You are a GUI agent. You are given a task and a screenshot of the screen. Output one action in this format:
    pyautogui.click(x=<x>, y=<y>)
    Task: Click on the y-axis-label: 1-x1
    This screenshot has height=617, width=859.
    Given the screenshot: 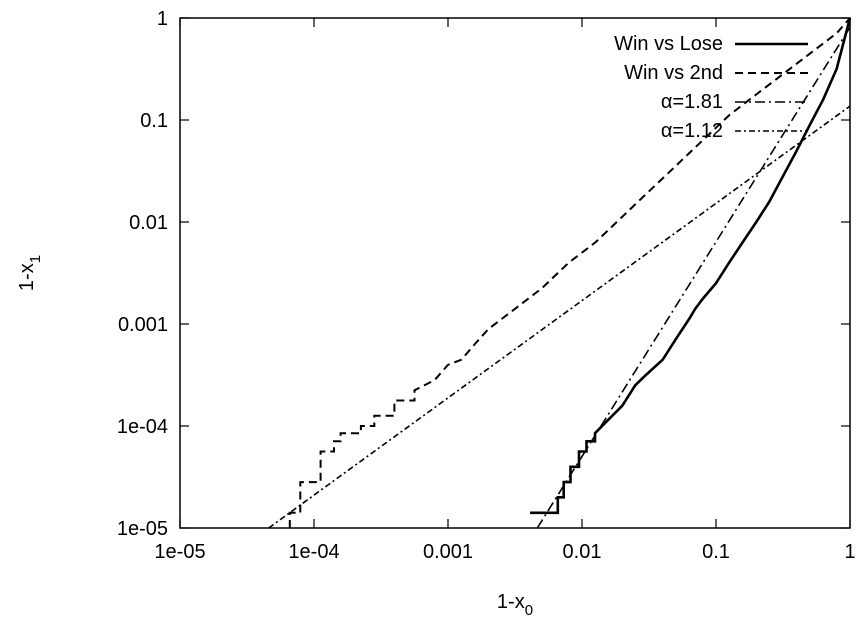 What is the action you would take?
    pyautogui.click(x=30, y=273)
    